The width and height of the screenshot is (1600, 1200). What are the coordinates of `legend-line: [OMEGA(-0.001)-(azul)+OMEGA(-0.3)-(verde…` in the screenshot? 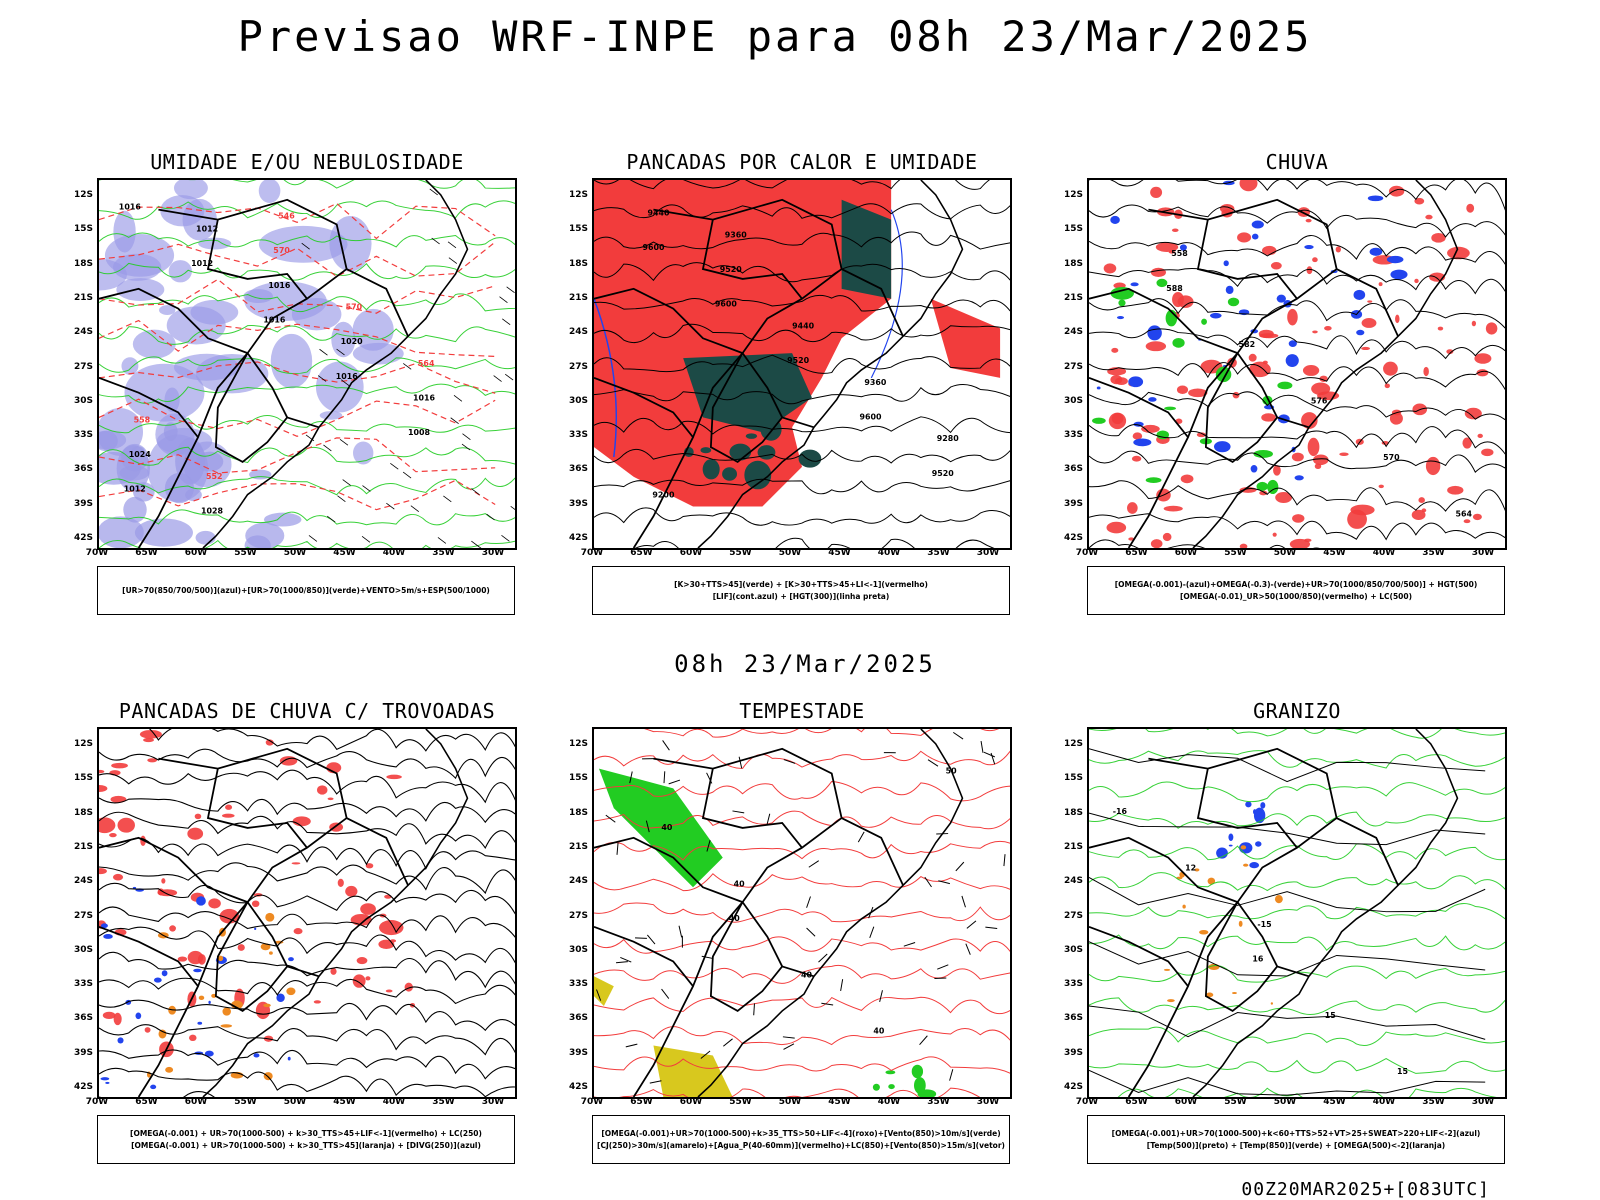 It's located at (1296, 584).